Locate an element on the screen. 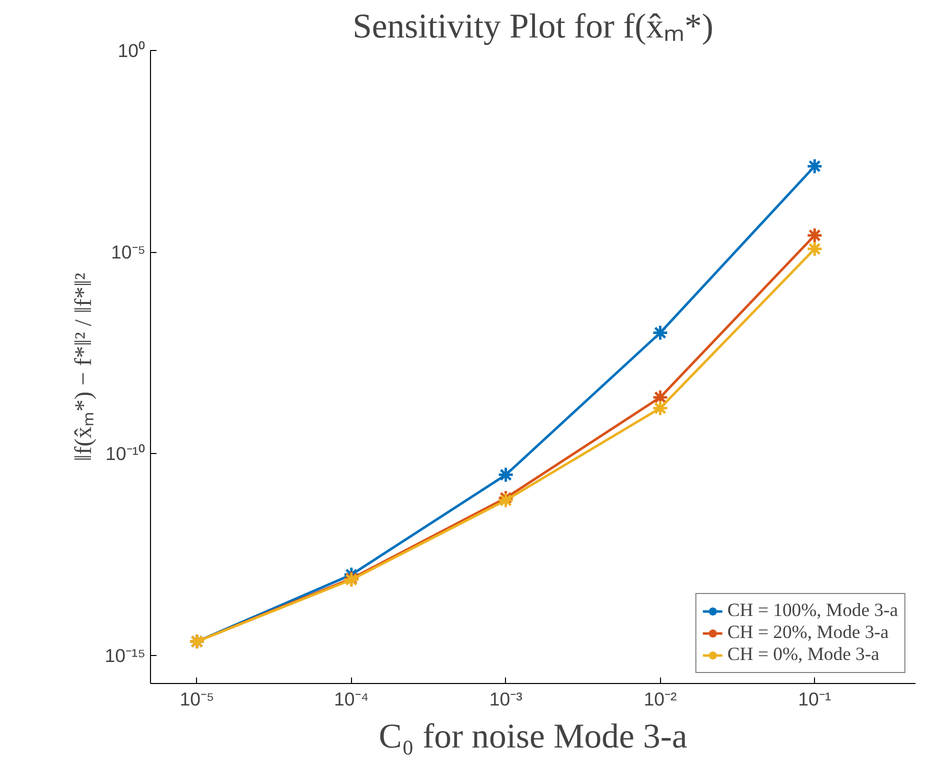 This screenshot has height=758, width=925. y-tick-label: 10⁰ is located at coordinates (132, 50).